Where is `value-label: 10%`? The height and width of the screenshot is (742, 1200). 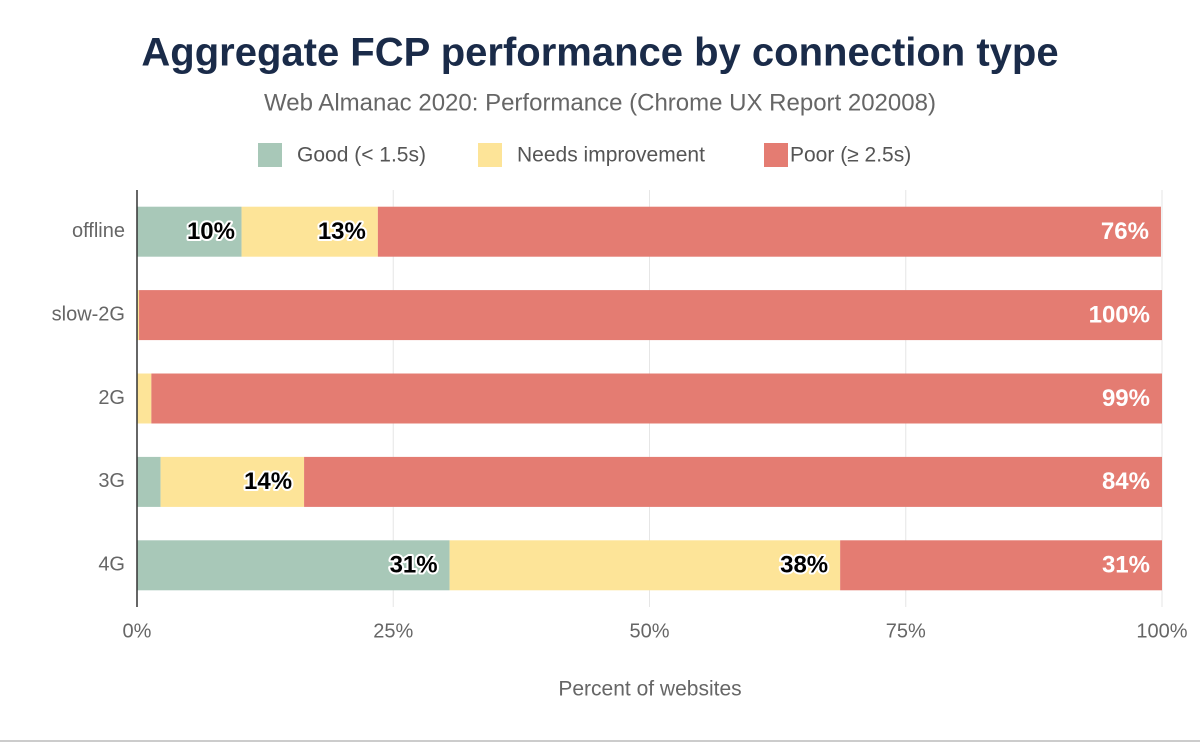 value-label: 10% is located at coordinates (211, 231).